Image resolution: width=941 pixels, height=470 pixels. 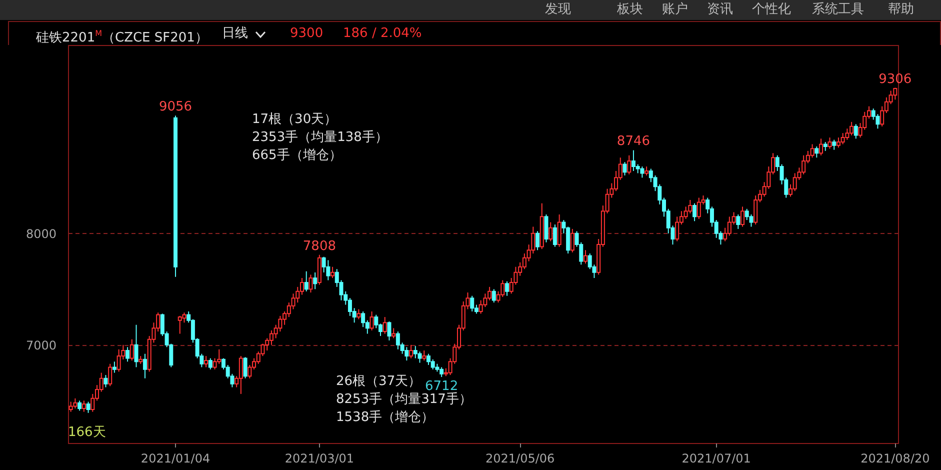 What do you see at coordinates (633, 142) in the screenshot?
I see `text: 8746` at bounding box center [633, 142].